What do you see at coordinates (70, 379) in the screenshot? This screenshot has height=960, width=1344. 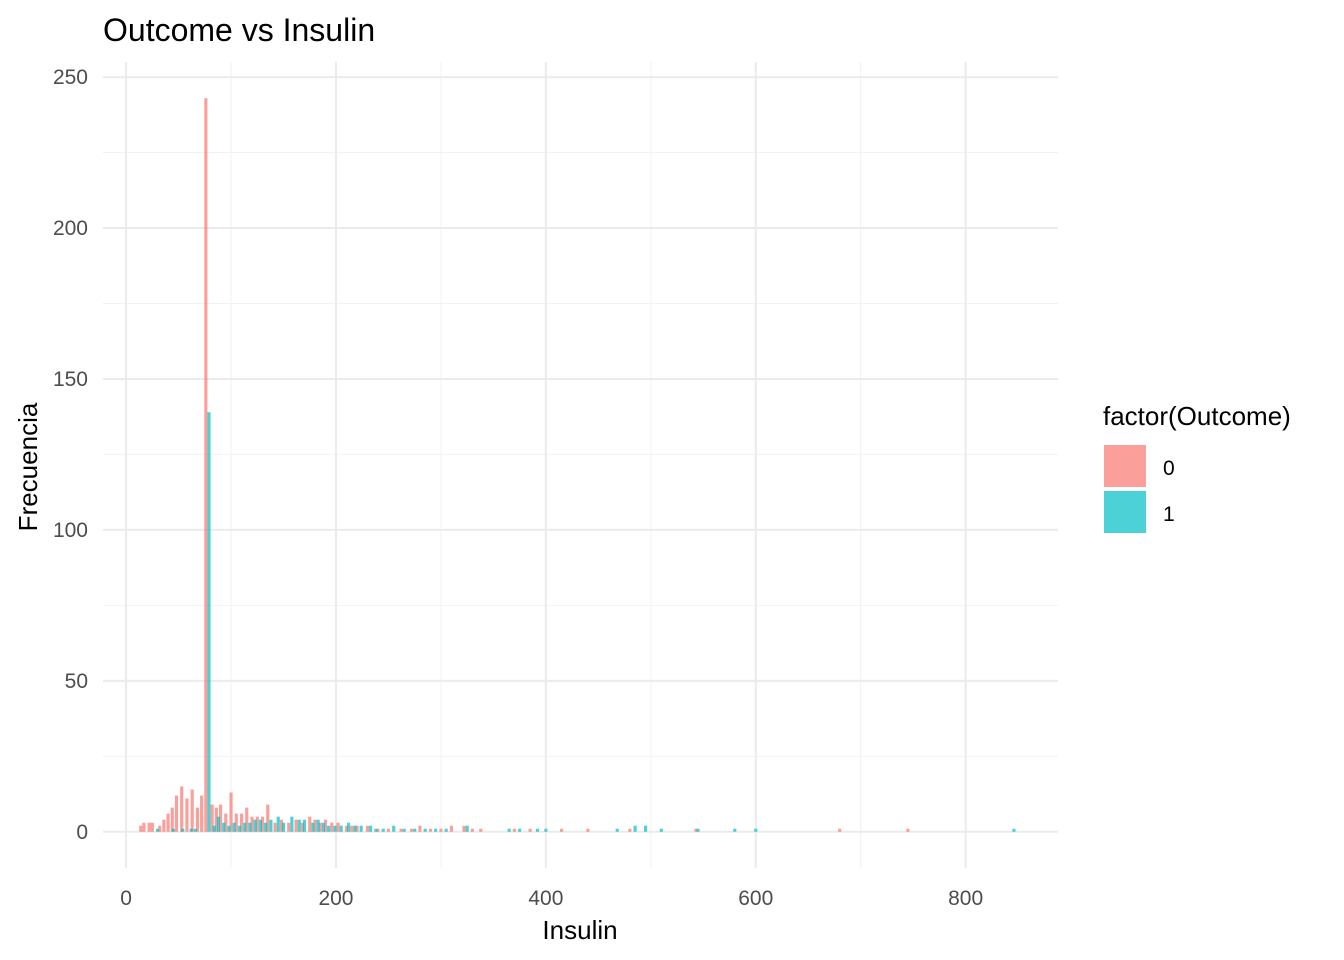 I see `y-tick-label: 150` at bounding box center [70, 379].